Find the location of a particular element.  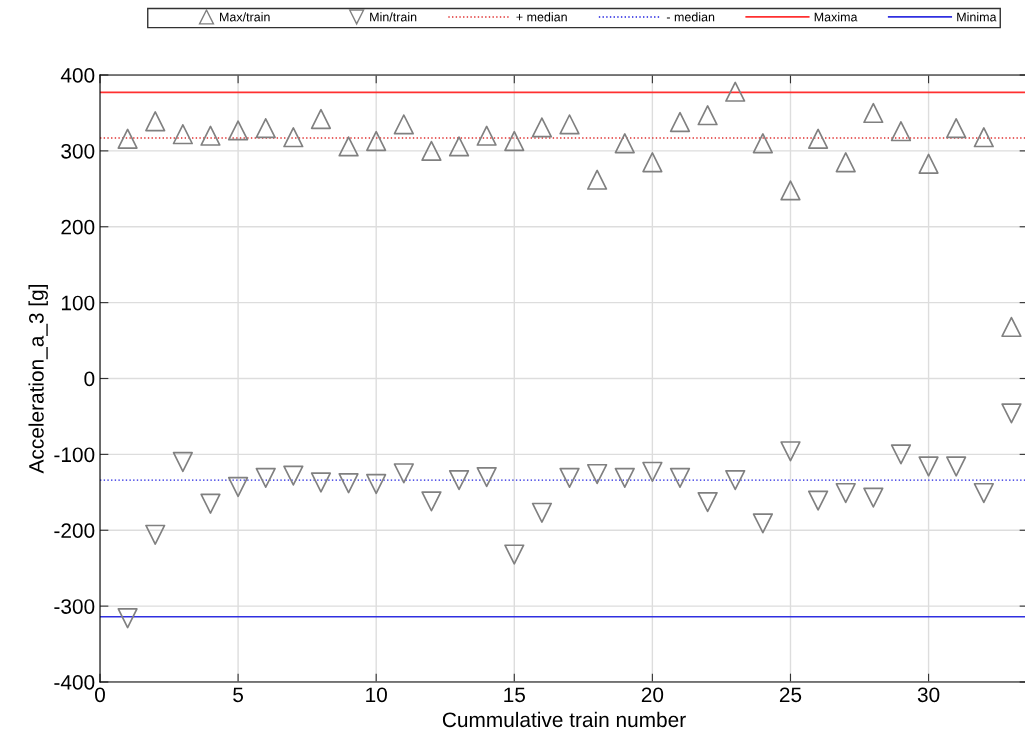

legend-label: Max/train is located at coordinates (245, 17).